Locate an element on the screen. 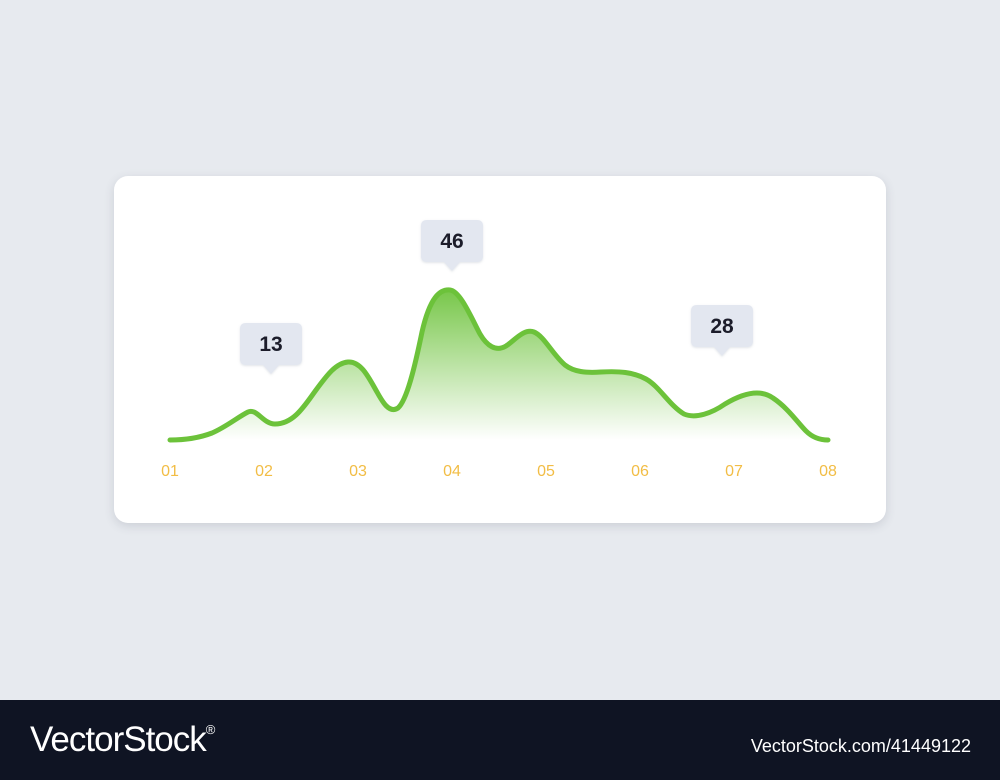 The width and height of the screenshot is (1000, 780). callout-value: 28 is located at coordinates (722, 326).